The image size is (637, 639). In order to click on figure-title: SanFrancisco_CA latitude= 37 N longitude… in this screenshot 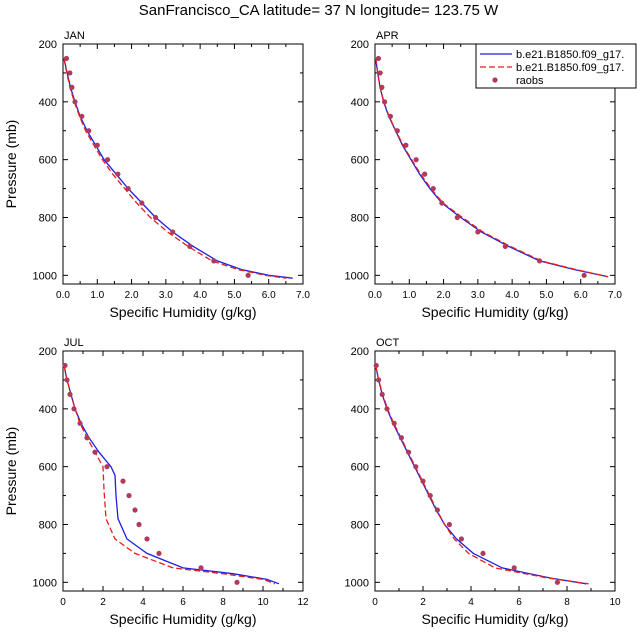, I will do `click(318, 10)`.